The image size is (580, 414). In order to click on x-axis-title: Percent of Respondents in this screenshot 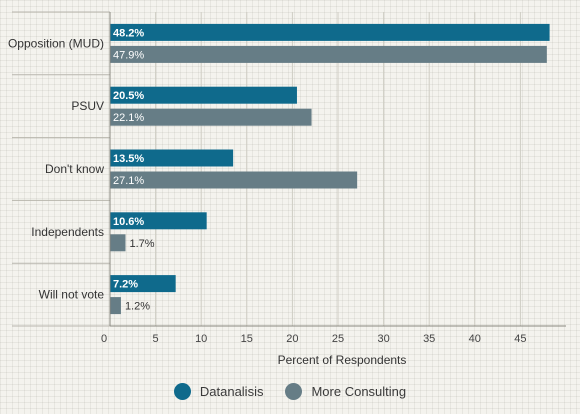, I will do `click(342, 360)`.